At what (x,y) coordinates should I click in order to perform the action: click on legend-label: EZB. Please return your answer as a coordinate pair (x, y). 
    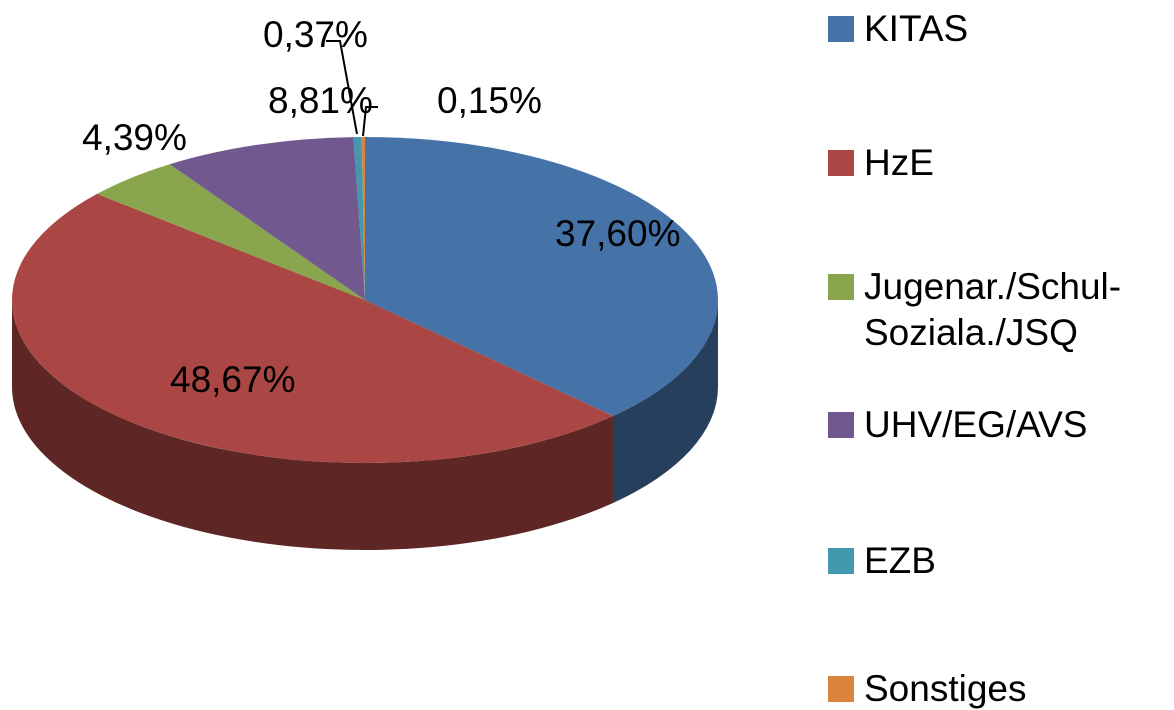
    Looking at the image, I should click on (900, 560).